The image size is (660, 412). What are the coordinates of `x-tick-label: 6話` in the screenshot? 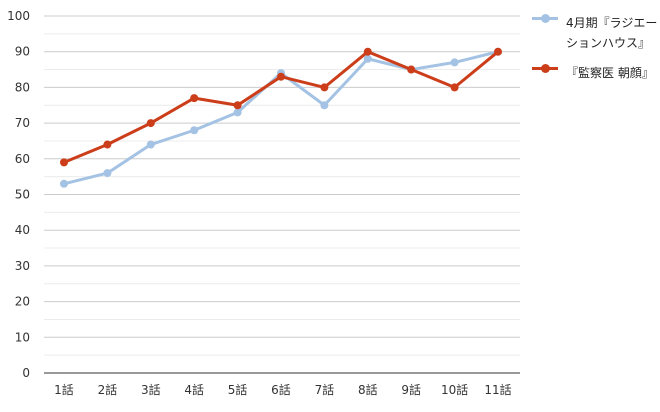 It's located at (281, 389).